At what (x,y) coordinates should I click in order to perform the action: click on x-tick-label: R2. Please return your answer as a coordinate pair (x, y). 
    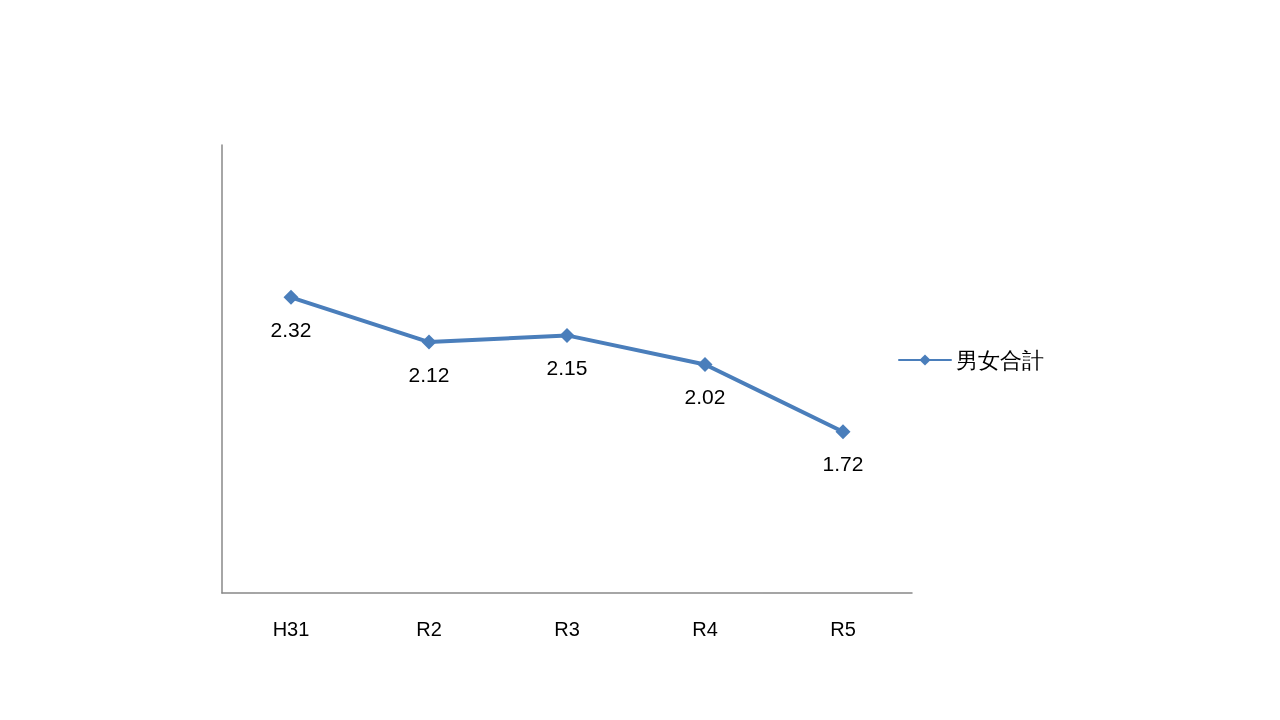
    Looking at the image, I should click on (429, 629).